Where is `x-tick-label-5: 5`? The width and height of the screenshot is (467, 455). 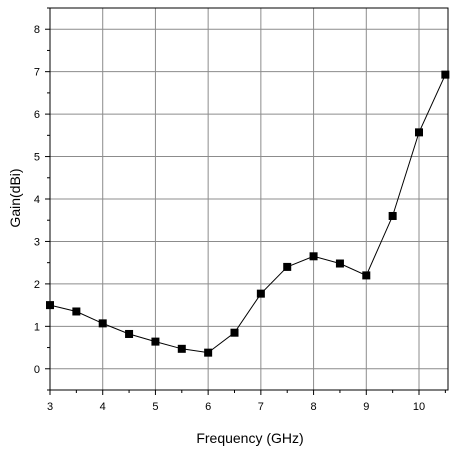
x-tick-label-5: 5 is located at coordinates (155, 407).